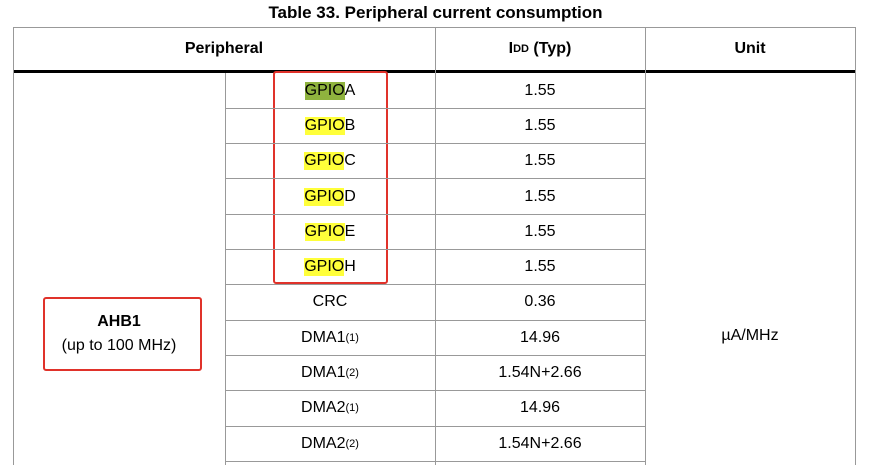 This screenshot has height=465, width=871. I want to click on peripheral-name: B, so click(350, 125).